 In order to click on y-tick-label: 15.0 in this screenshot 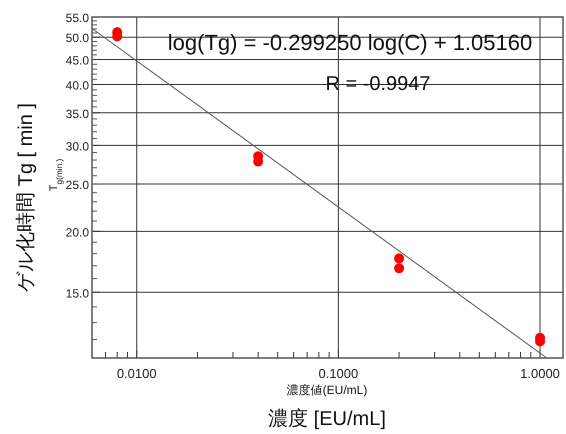, I will do `click(78, 293)`.